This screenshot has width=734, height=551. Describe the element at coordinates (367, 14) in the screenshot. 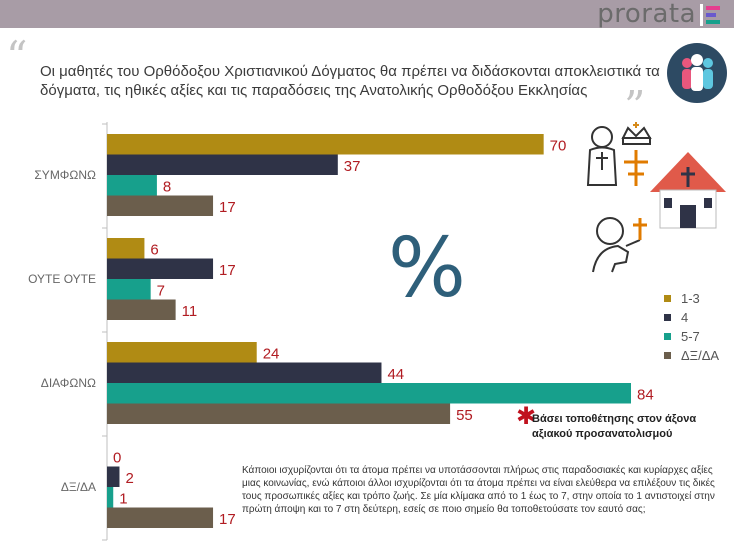

I see `header-bar` at that location.